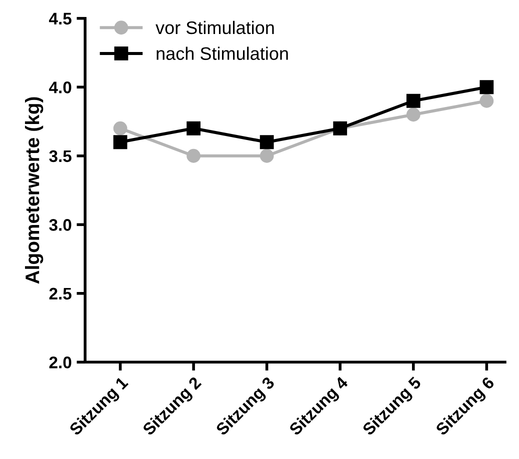  I want to click on y-tick-label: 2.5, so click(60, 294).